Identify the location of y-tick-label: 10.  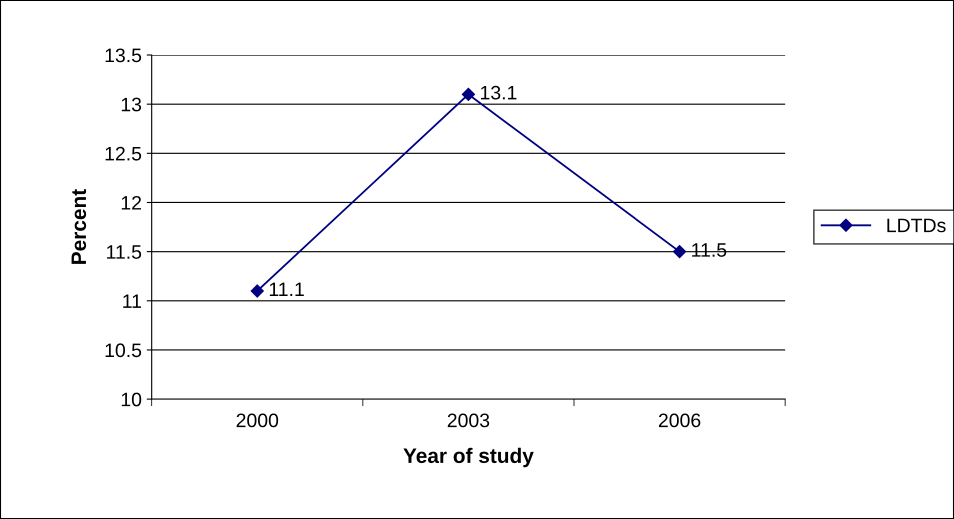
(132, 399).